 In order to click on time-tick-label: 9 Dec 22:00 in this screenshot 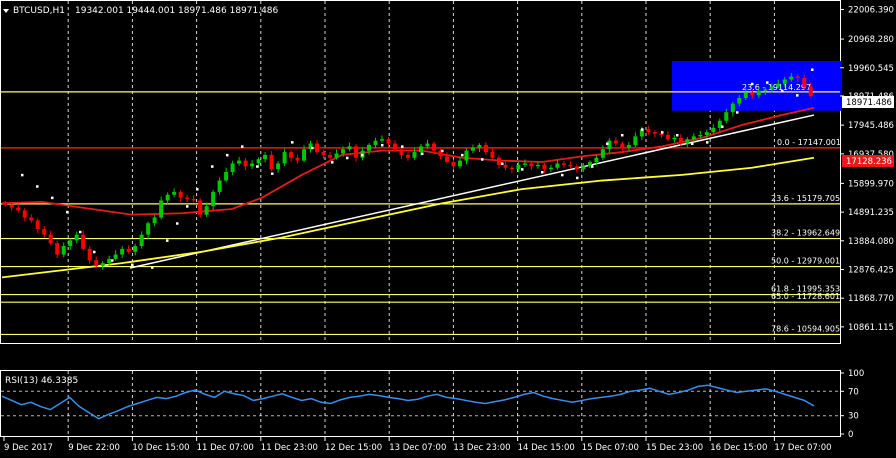, I will do `click(94, 448)`.